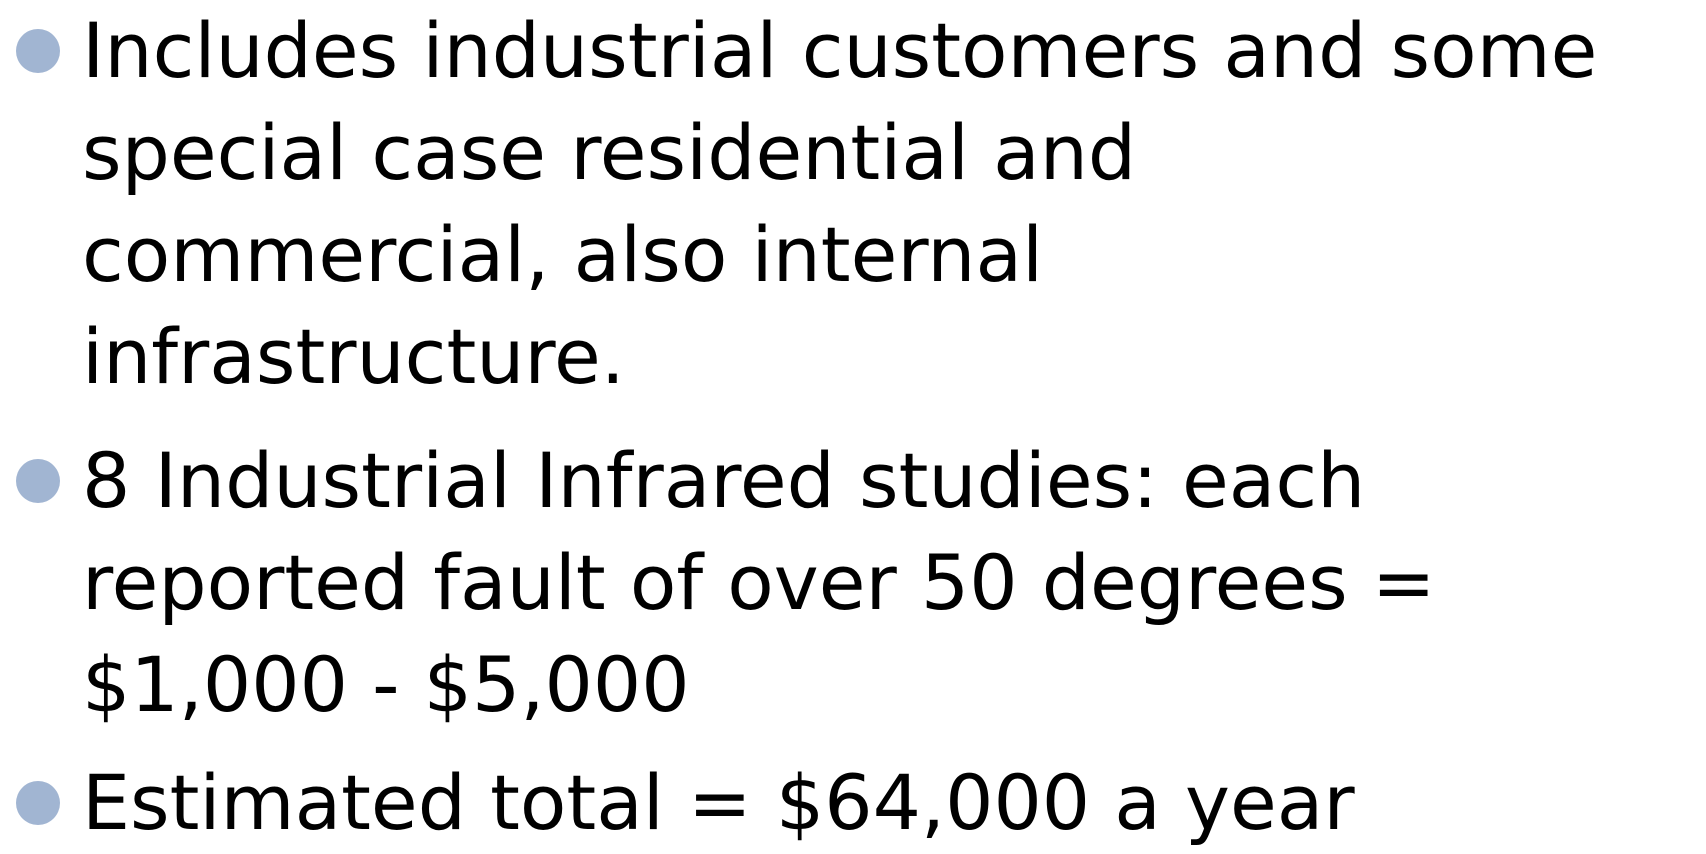  What do you see at coordinates (724, 480) in the screenshot?
I see `bullet-text: 8 Industrial Infrared studies: each` at bounding box center [724, 480].